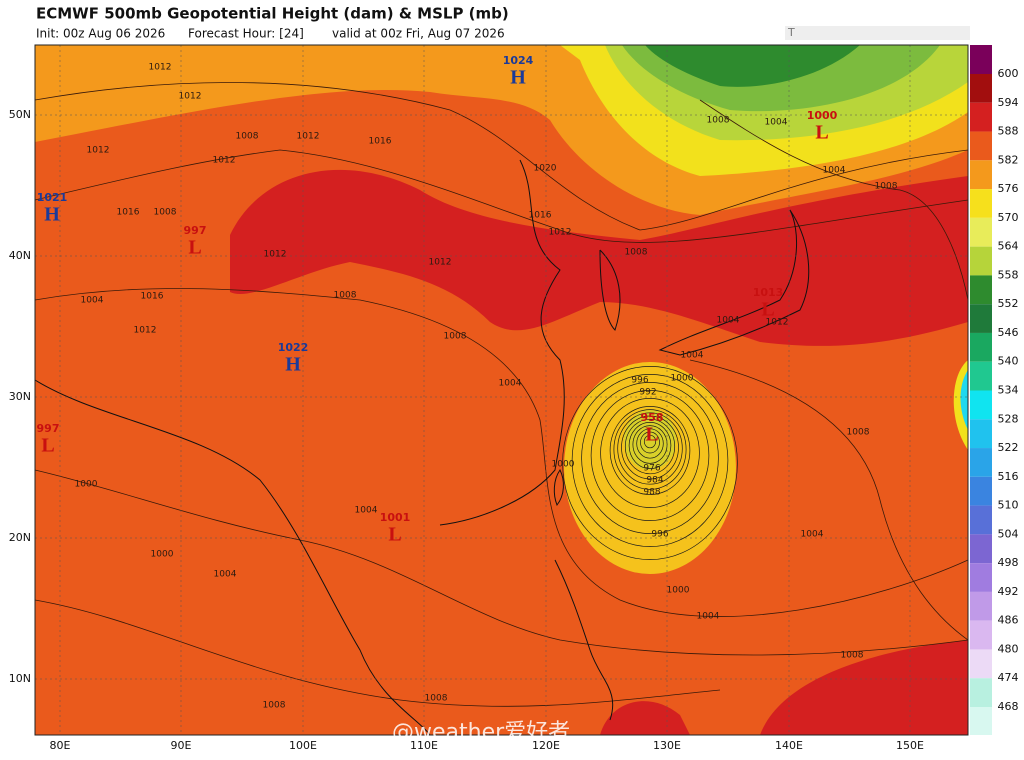 The width and height of the screenshot is (1024, 760). Describe the element at coordinates (20, 537) in the screenshot. I see `lat-label: 20N` at that location.